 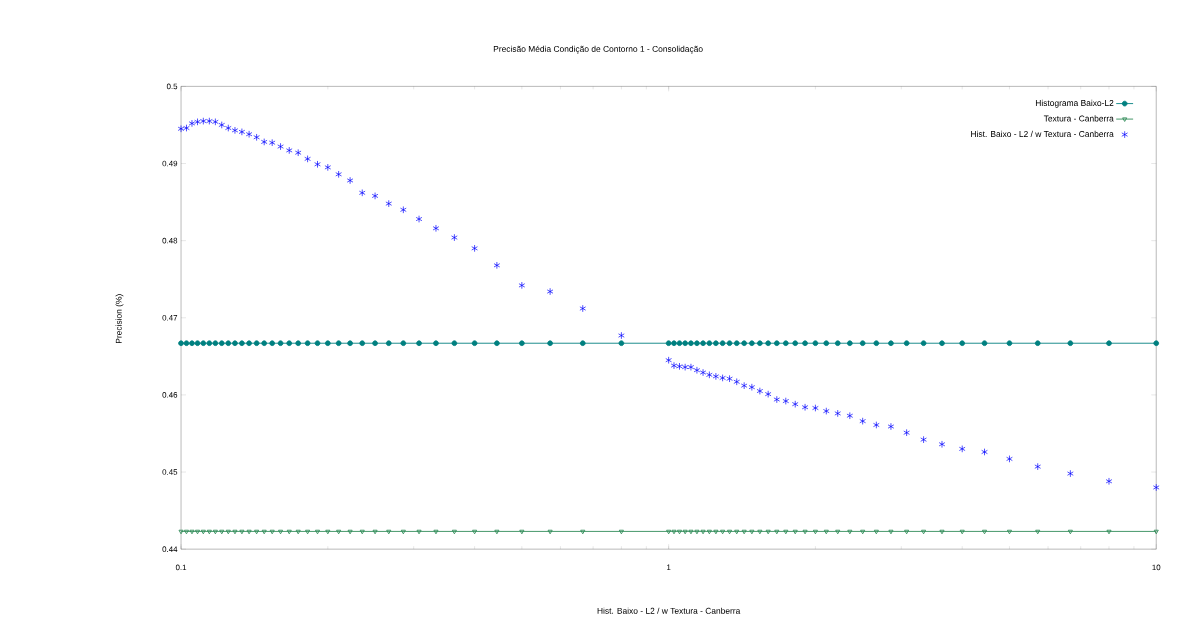 I want to click on legend-label: Hist. Baixo - L2 / w Textura - Canberra, so click(x=1042, y=134).